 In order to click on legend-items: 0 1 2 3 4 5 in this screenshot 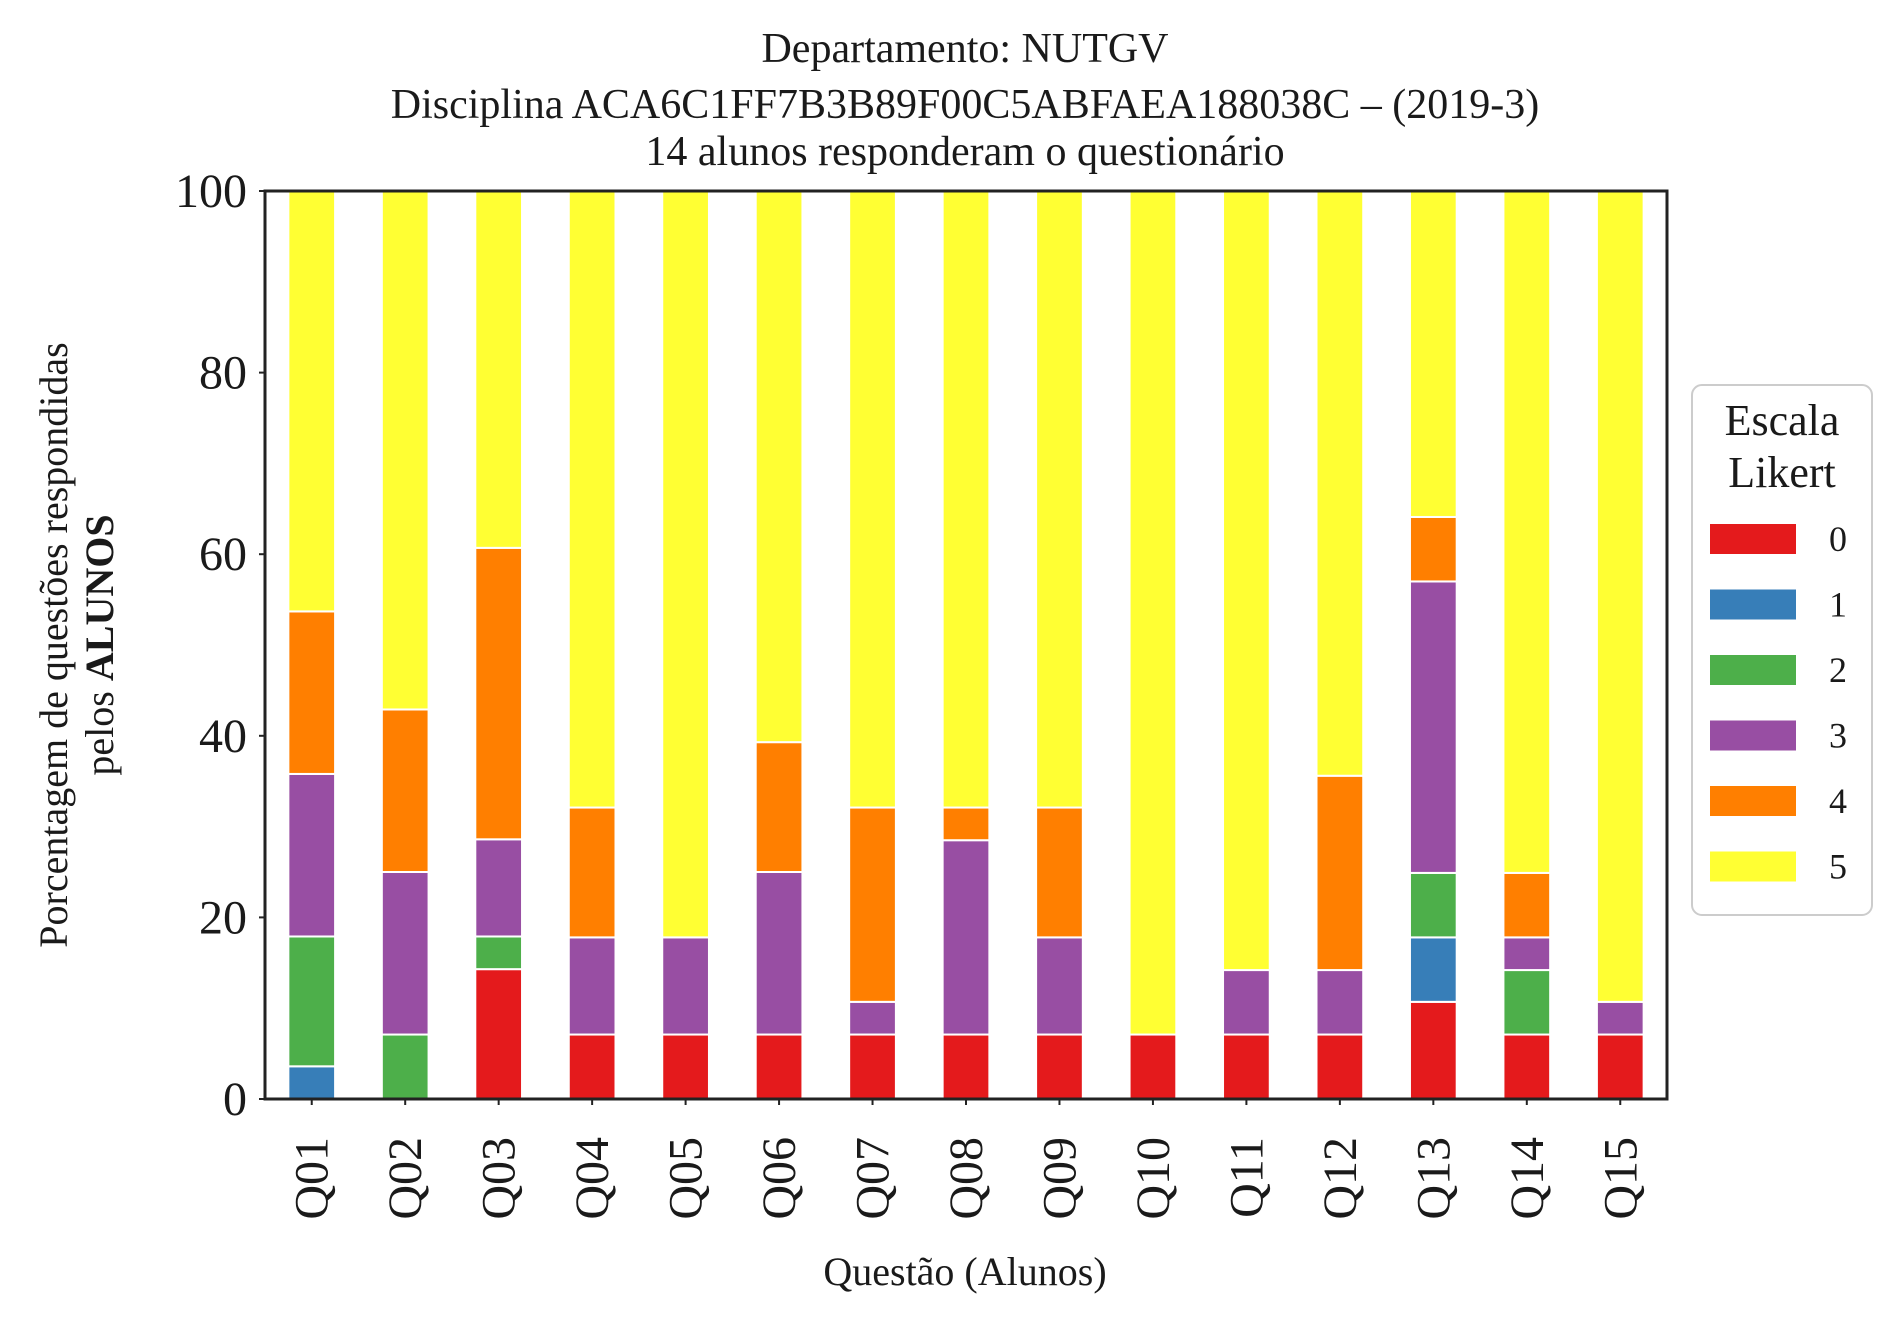, I will do `click(1778, 703)`.